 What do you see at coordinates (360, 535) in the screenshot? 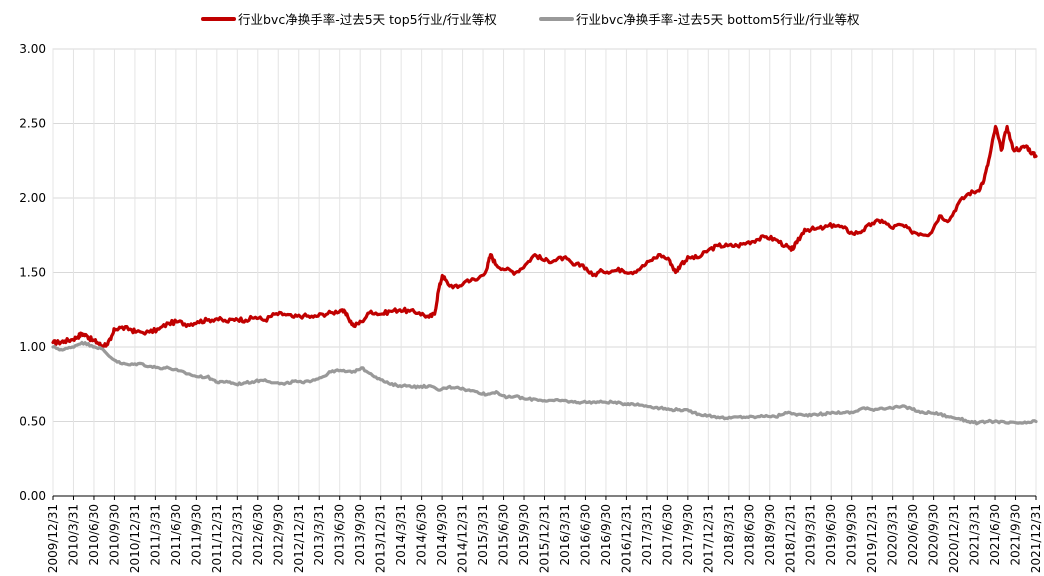
I see `x-tick-label: 2013/9/30` at bounding box center [360, 535].